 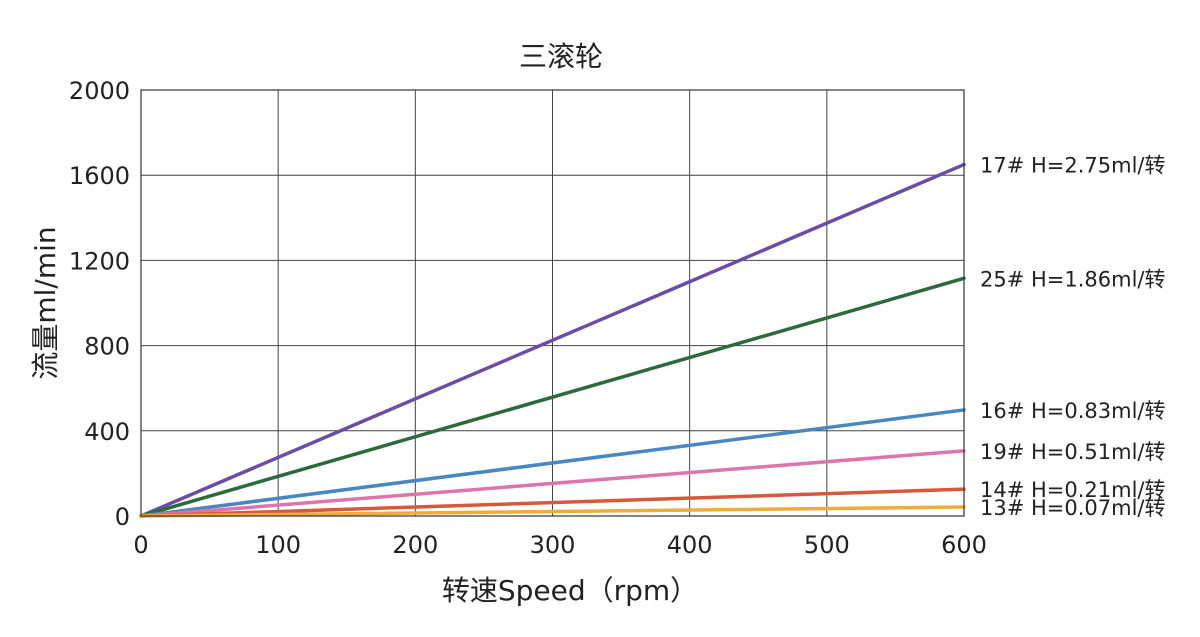 What do you see at coordinates (1073, 452) in the screenshot?
I see `series-label: 19# H=0.51ml/转` at bounding box center [1073, 452].